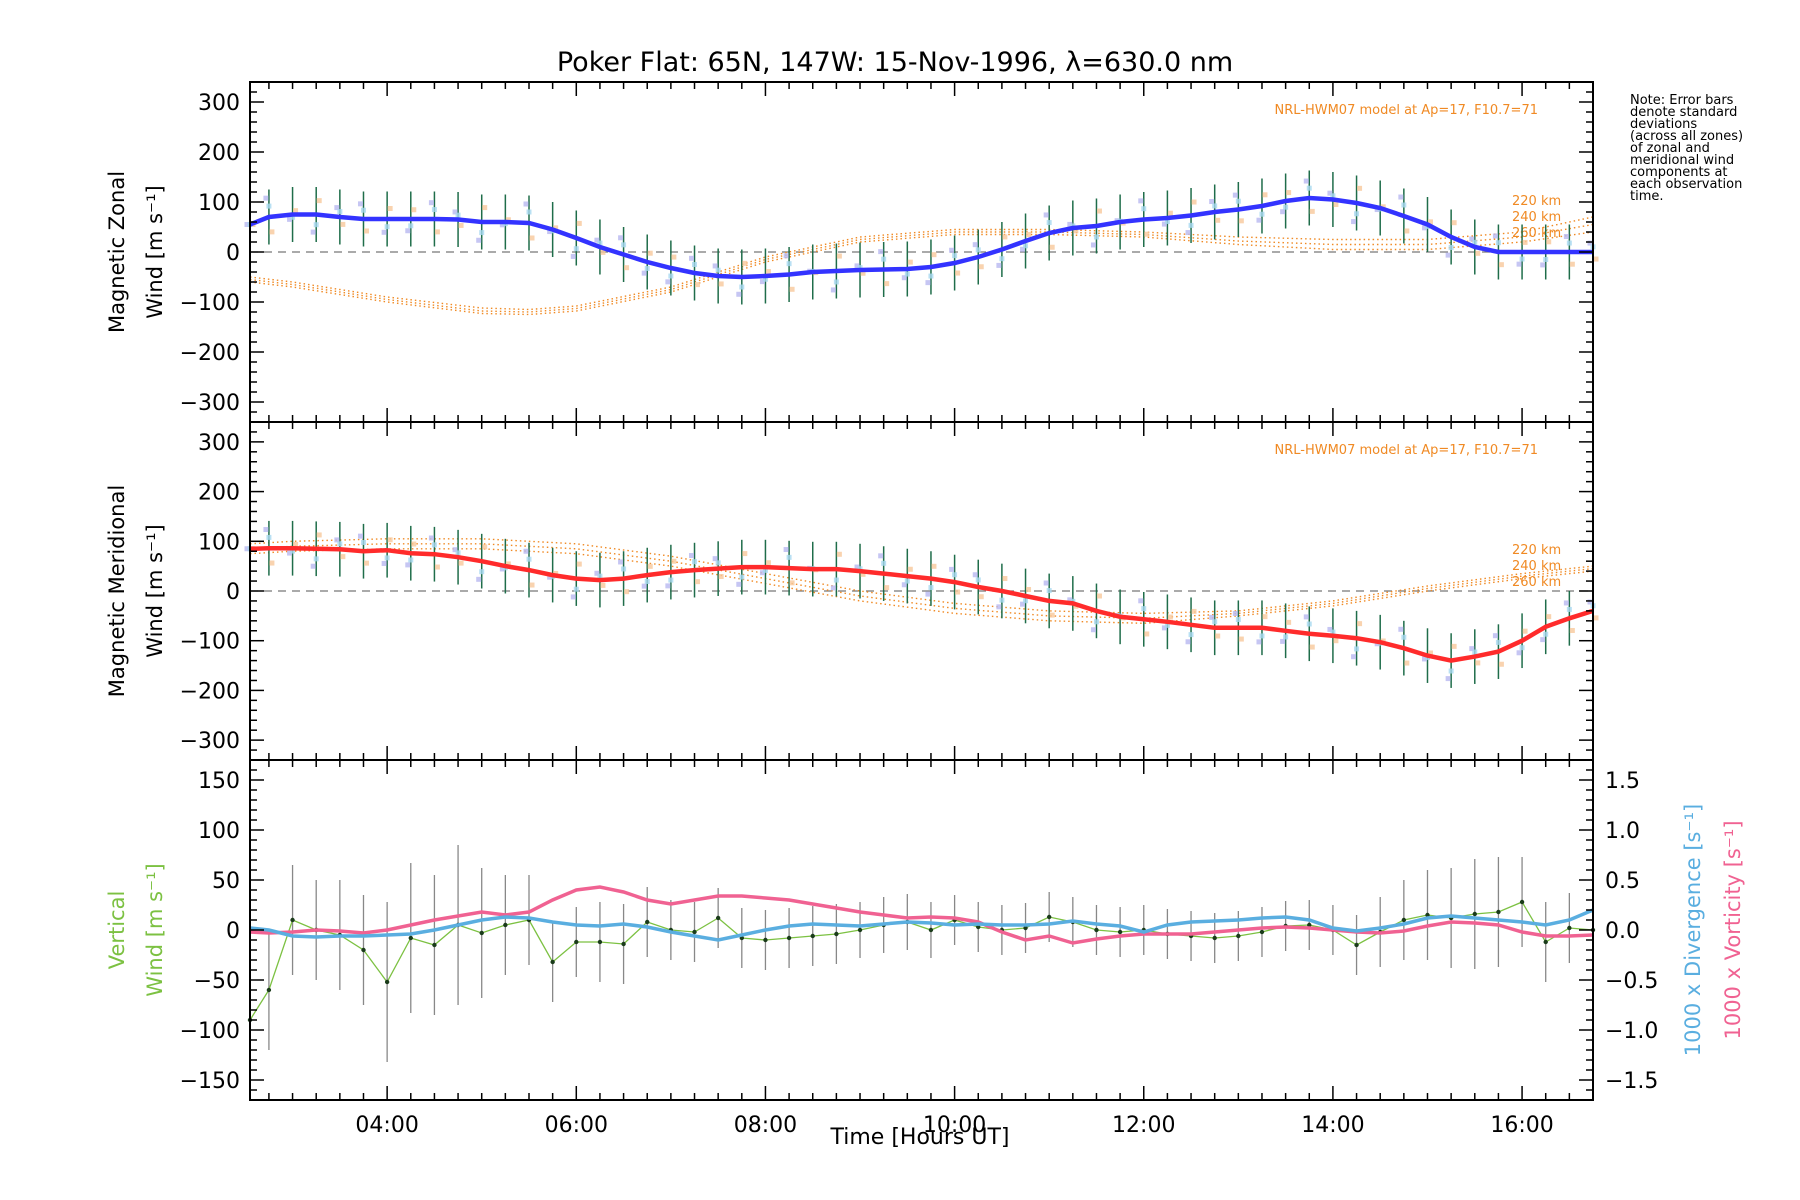  Describe the element at coordinates (386, 1125) in the screenshot. I see `x-tick-label: 04:00` at that location.